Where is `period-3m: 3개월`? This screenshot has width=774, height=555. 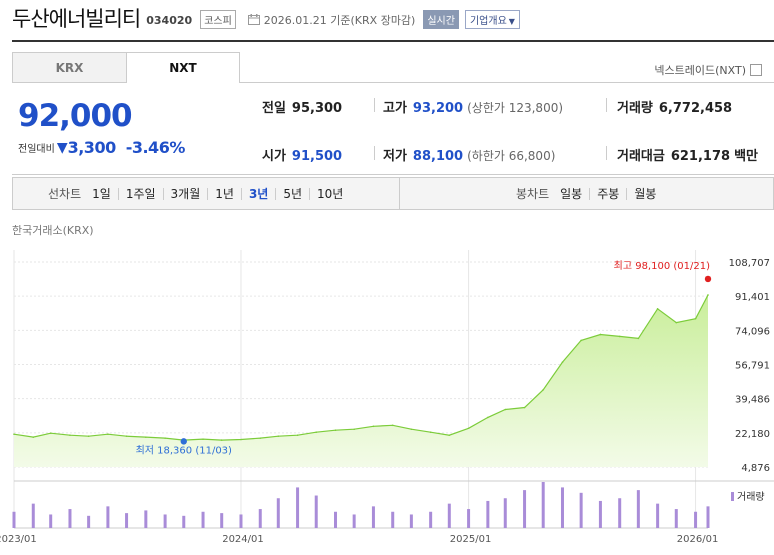 period-3m: 3개월 is located at coordinates (185, 193).